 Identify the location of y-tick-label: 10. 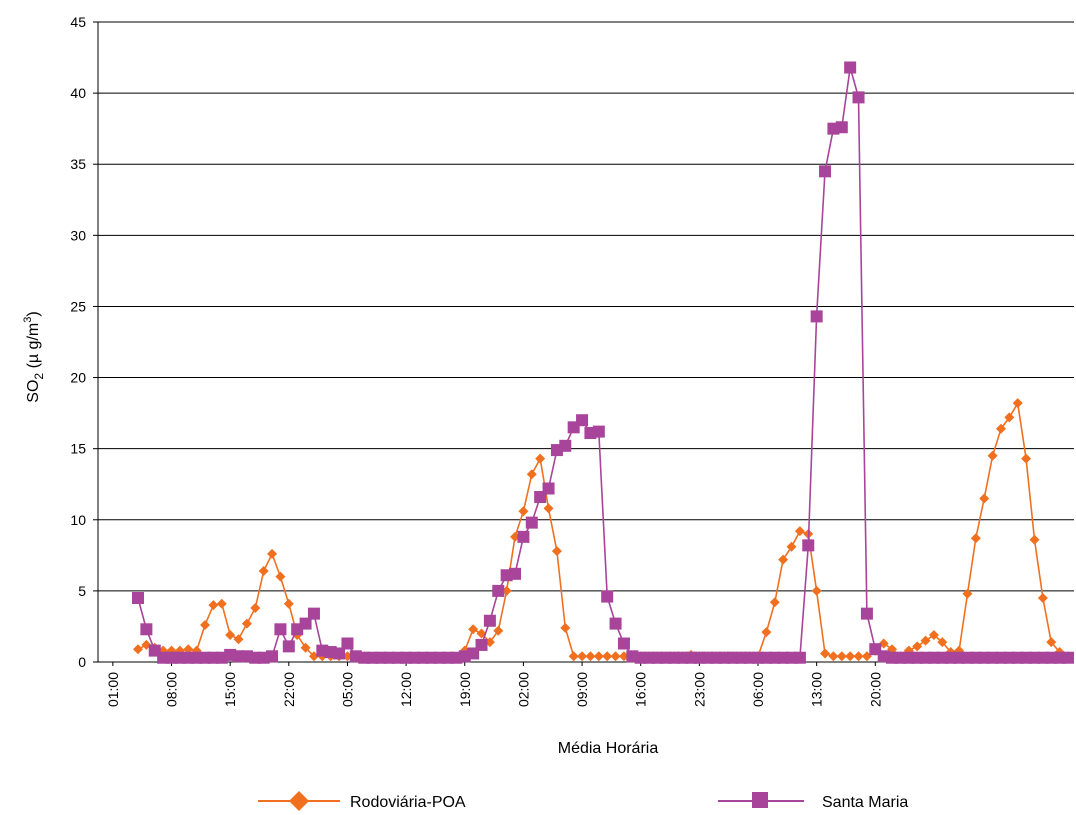
(78, 520).